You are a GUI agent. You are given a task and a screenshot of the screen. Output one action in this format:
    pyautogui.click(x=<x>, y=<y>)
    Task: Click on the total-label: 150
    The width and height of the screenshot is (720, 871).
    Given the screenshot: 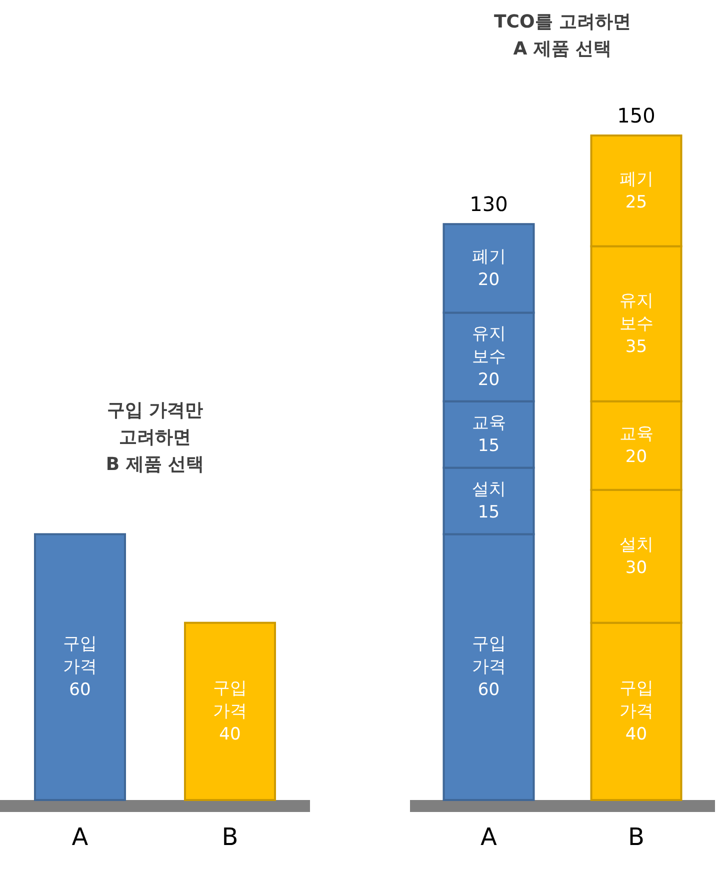 What is the action you would take?
    pyautogui.click(x=636, y=116)
    